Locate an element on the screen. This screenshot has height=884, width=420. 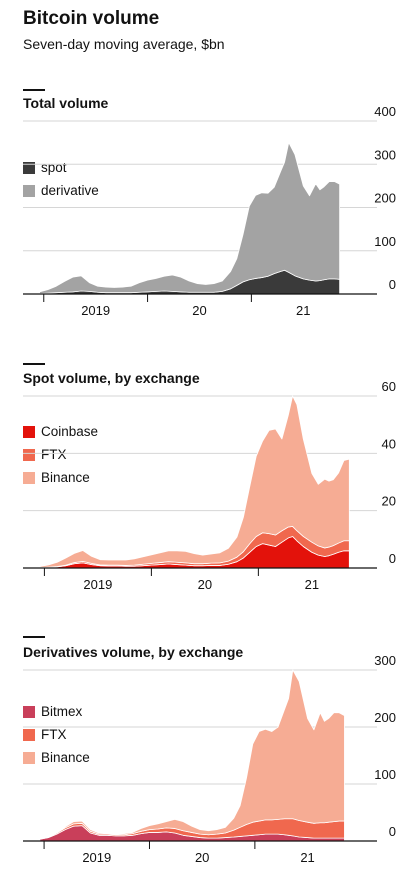
legend-label: Bitmex is located at coordinates (62, 711).